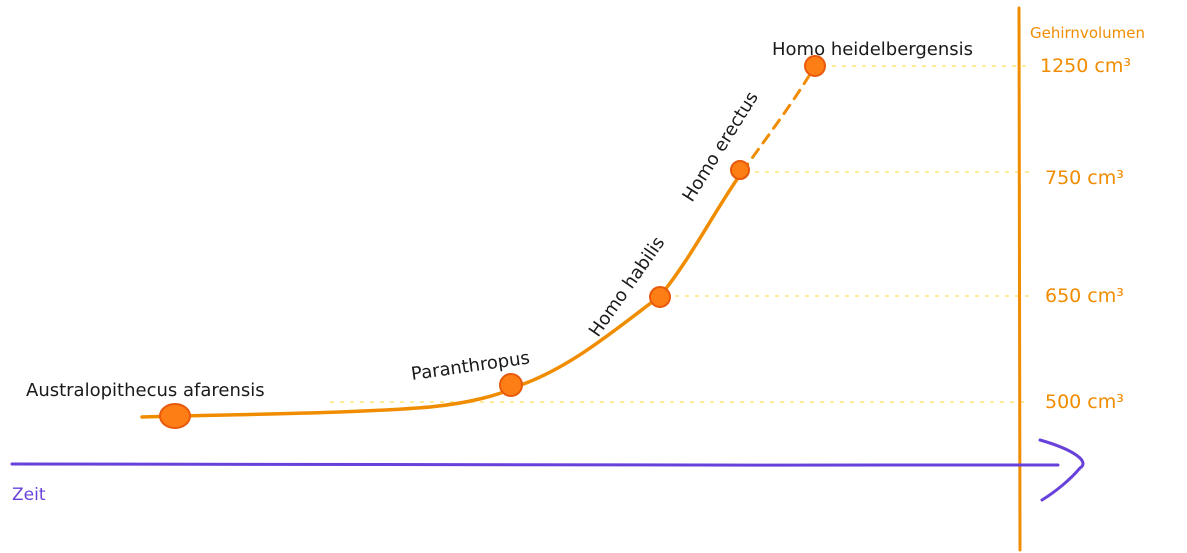 Image resolution: width=1187 pixels, height=553 pixels. What do you see at coordinates (1085, 66) in the screenshot?
I see `tick-label-1250: 1250 cm³` at bounding box center [1085, 66].